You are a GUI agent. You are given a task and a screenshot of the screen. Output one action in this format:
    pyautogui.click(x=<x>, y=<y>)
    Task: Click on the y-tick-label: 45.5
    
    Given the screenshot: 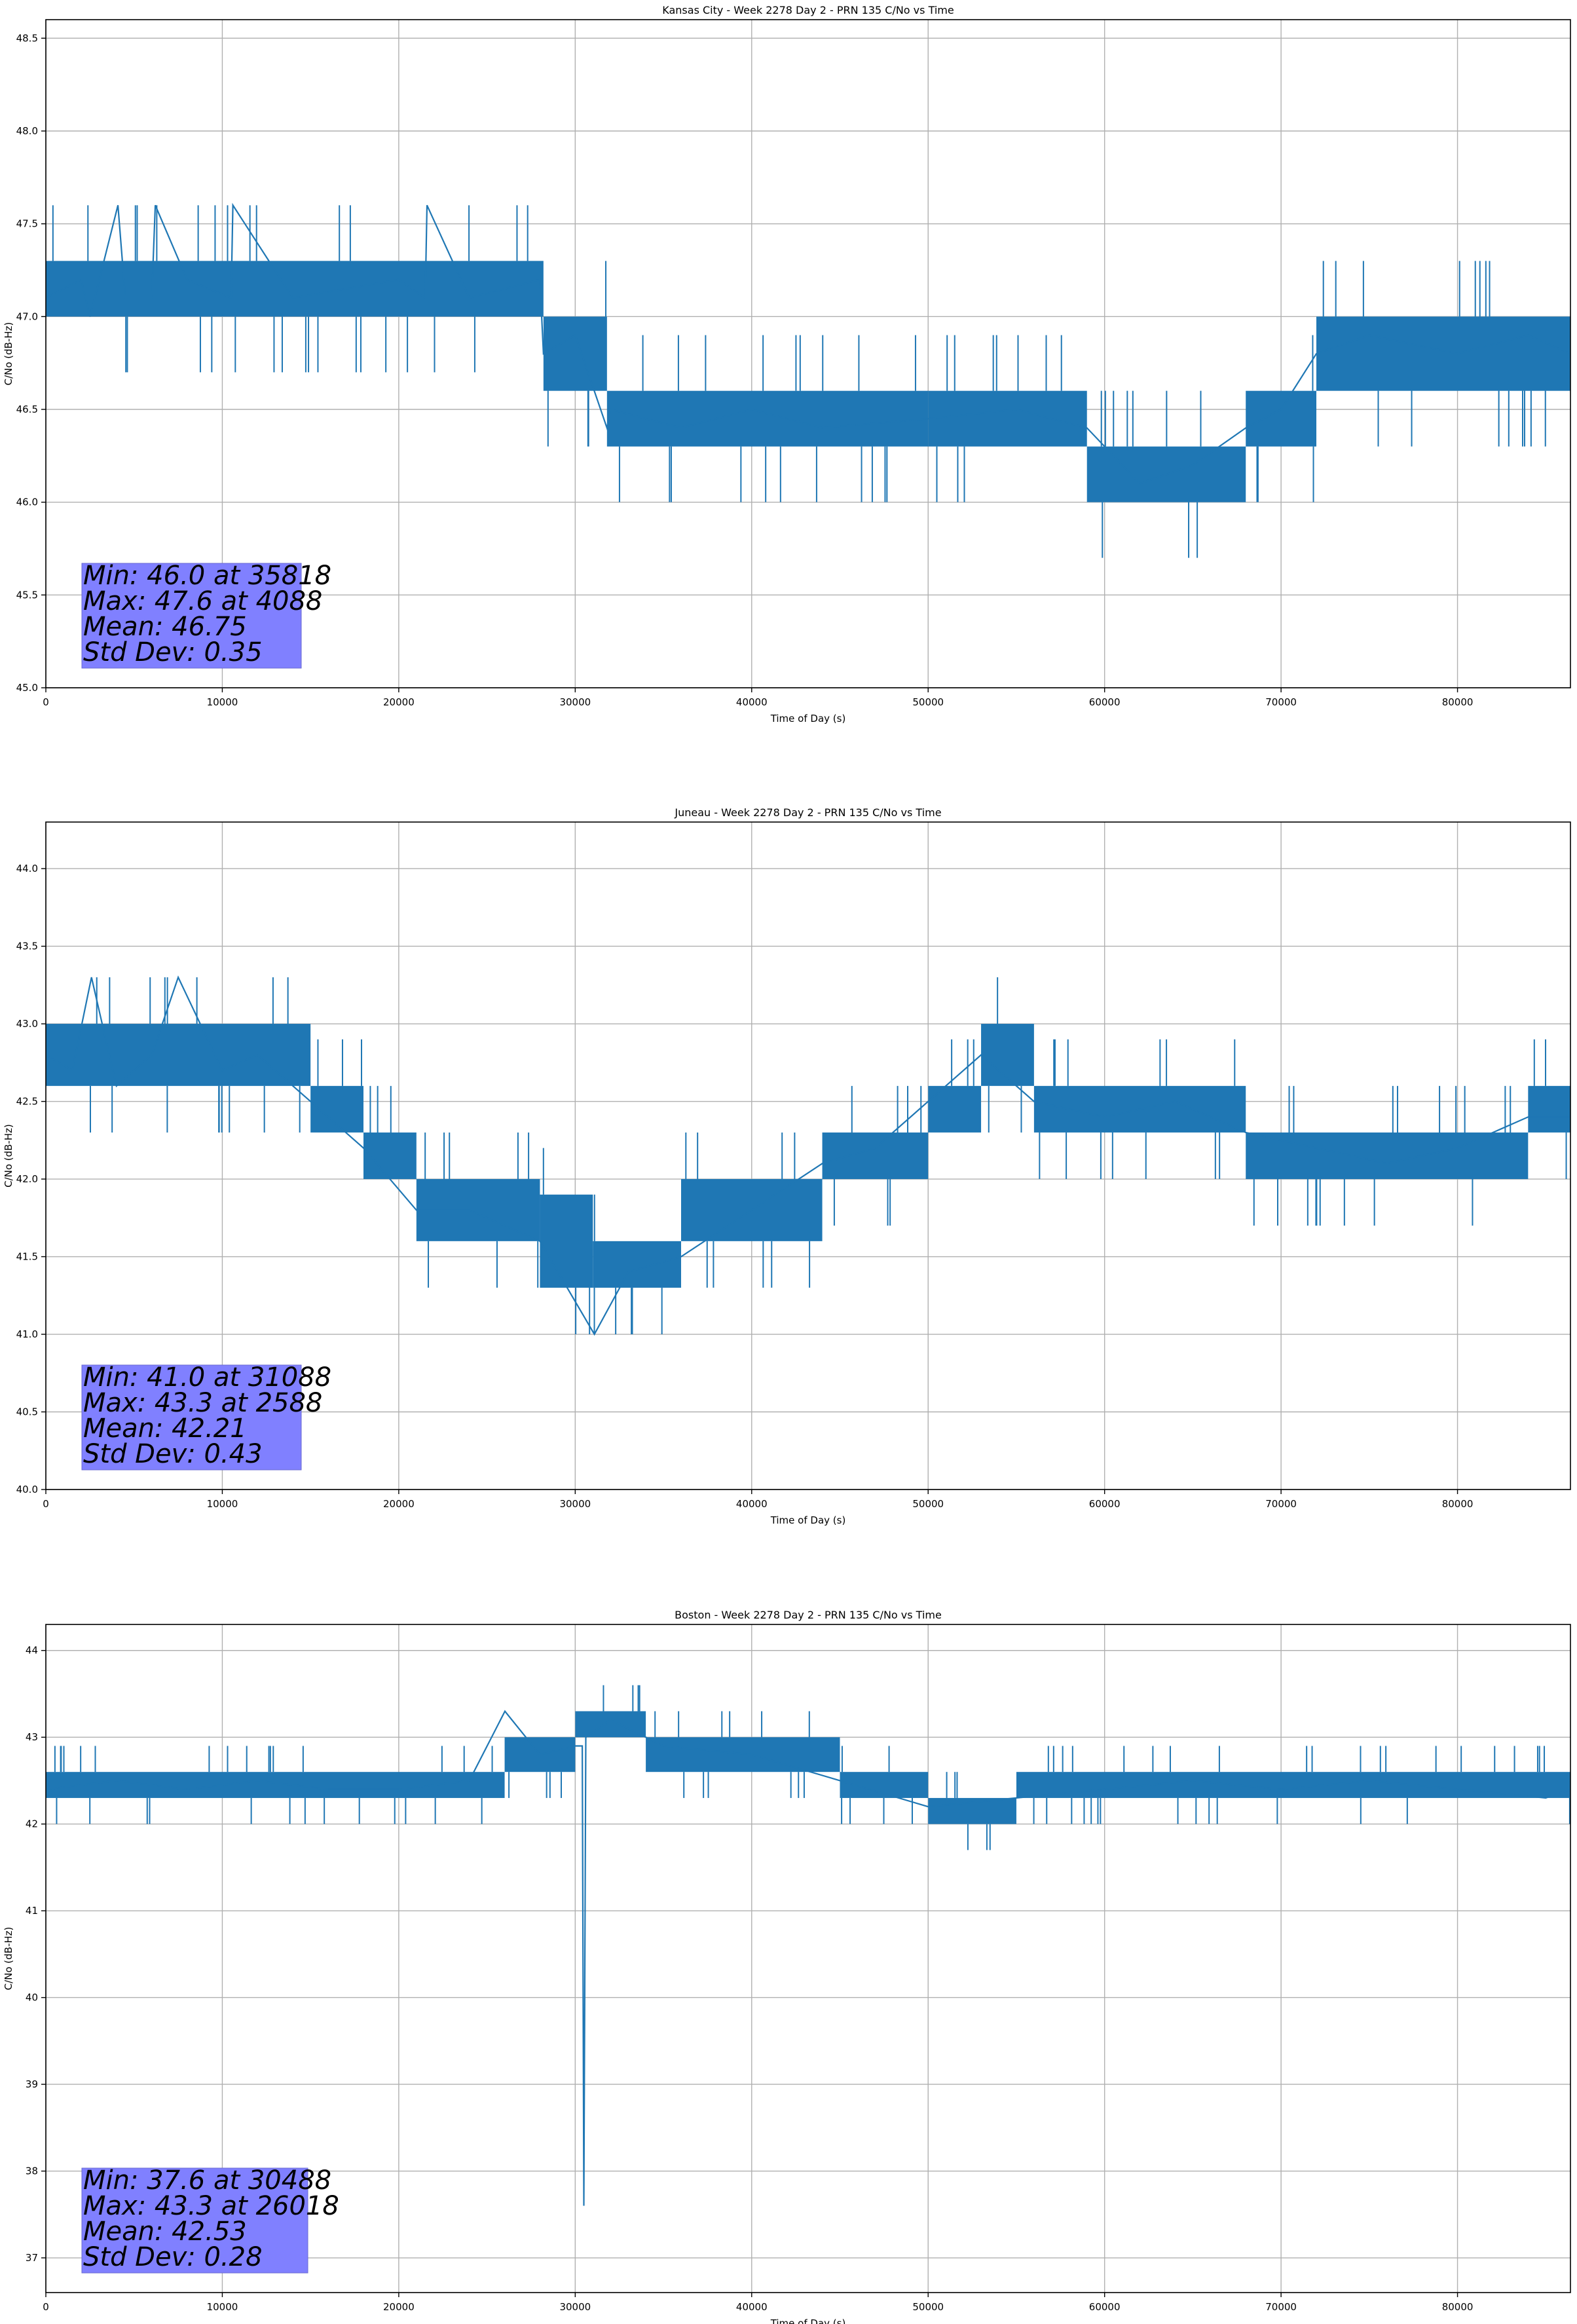 What is the action you would take?
    pyautogui.click(x=27, y=595)
    